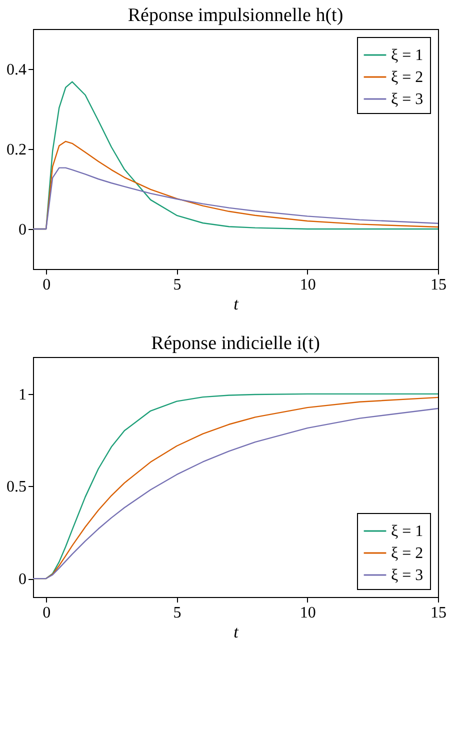 This screenshot has height=733, width=469. Describe the element at coordinates (236, 15) in the screenshot. I see `chart-title: Réponse impulsionnelle h(t)` at that location.